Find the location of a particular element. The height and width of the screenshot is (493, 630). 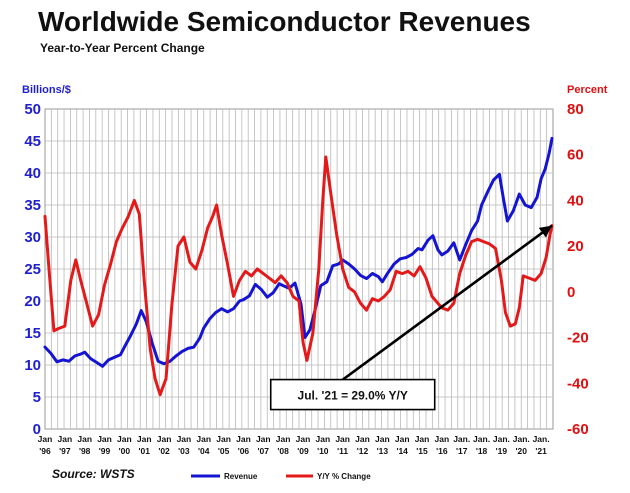

x-tick-label-year: '07 is located at coordinates (264, 451).